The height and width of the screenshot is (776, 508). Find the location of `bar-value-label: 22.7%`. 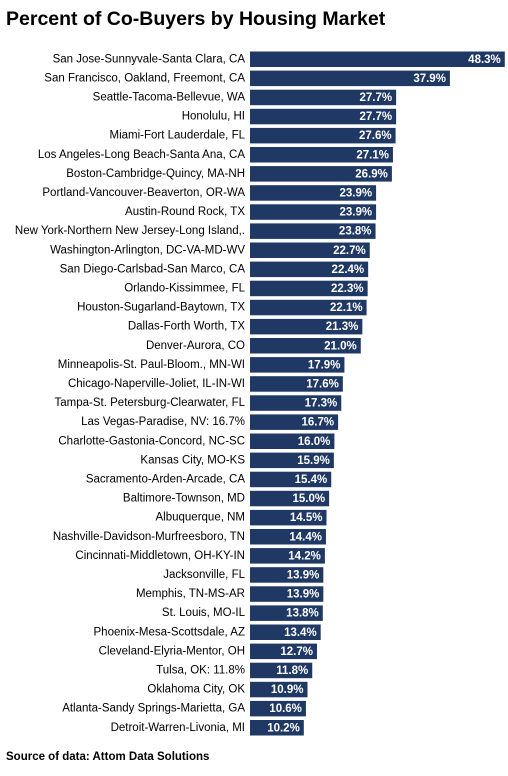

bar-value-label: 22.7% is located at coordinates (349, 251).